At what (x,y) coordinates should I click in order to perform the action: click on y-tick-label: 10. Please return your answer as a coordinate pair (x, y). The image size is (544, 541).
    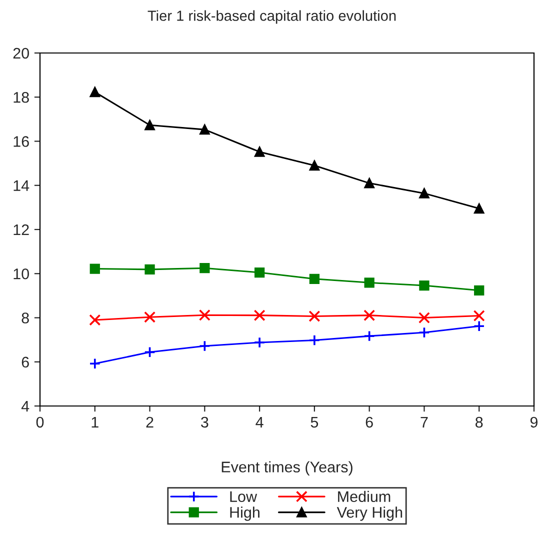
    Looking at the image, I should click on (21, 274).